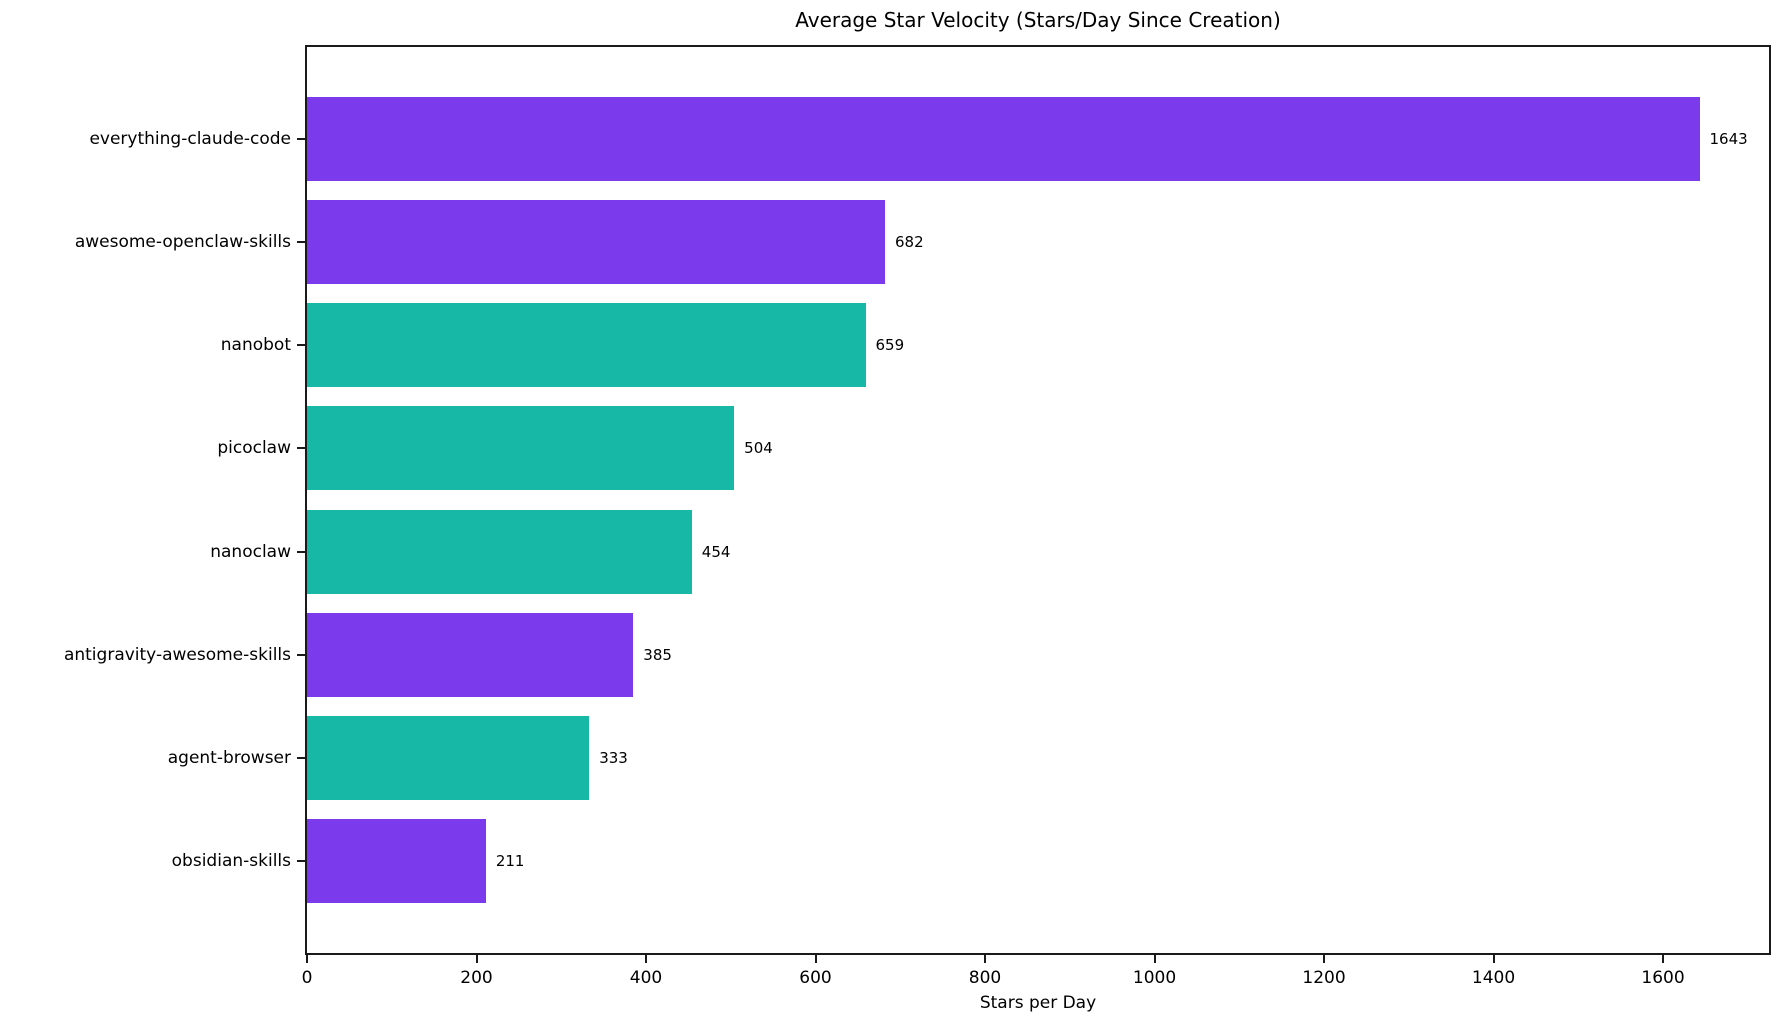 The image size is (1785, 1033). I want to click on bar-row: obsidian-skills 211, so click(970, 861).